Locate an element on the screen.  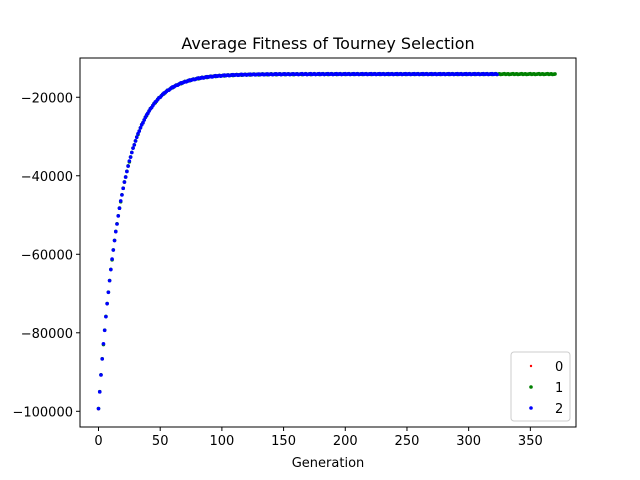
y-tick-label: −40000 is located at coordinates (47, 177).